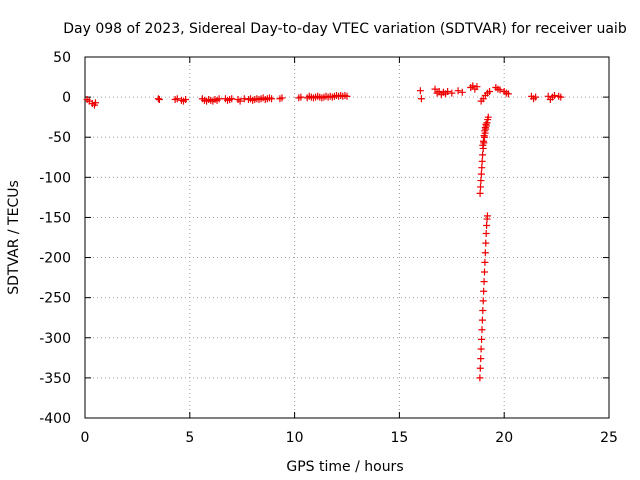  Describe the element at coordinates (55, 218) in the screenshot. I see `y-tick-label: -150` at that location.